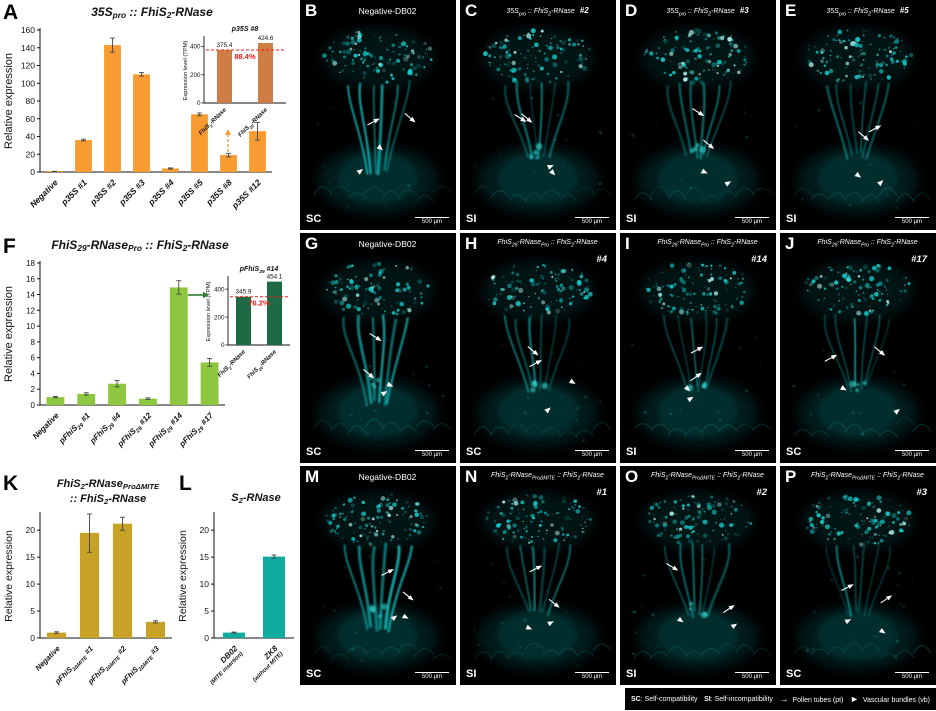  Describe the element at coordinates (108, 484) in the screenshot. I see `chart-title: FhiS2-RNaseProΔMITE` at that location.